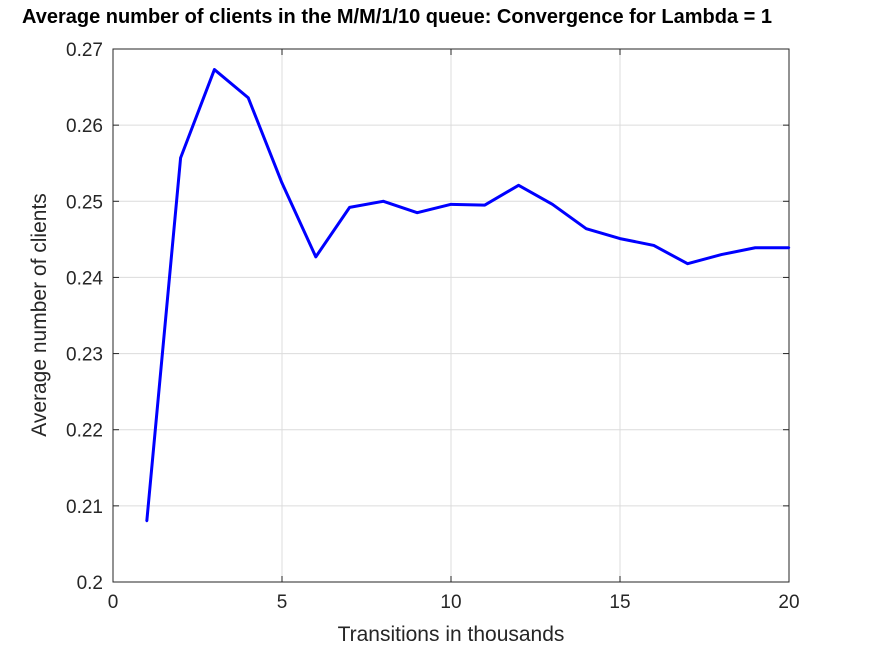 The width and height of the screenshot is (872, 654). Describe the element at coordinates (90, 583) in the screenshot. I see `y-tick-label: 0.2` at that location.